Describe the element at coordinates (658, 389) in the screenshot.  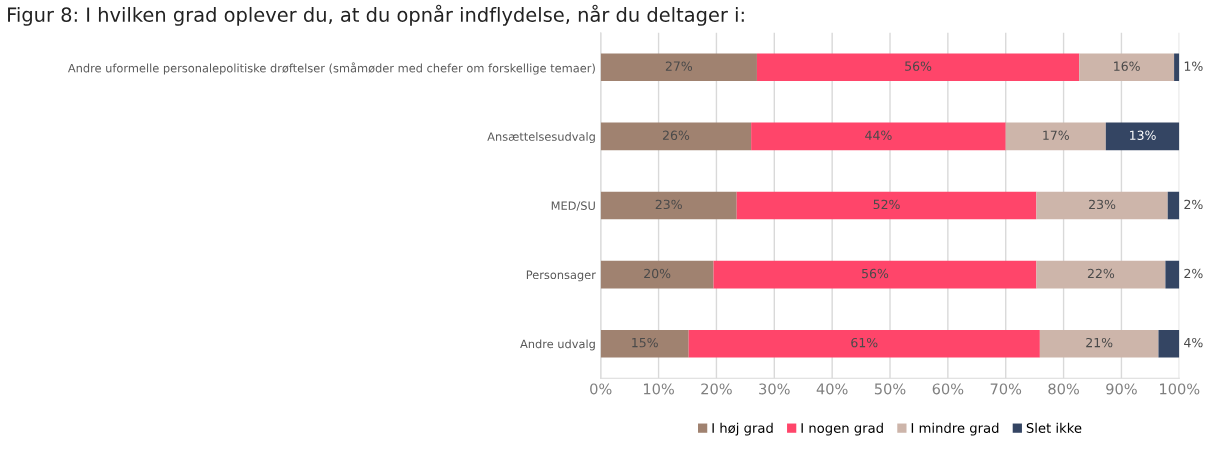
I see `x-tick-label: 10%` at that location.